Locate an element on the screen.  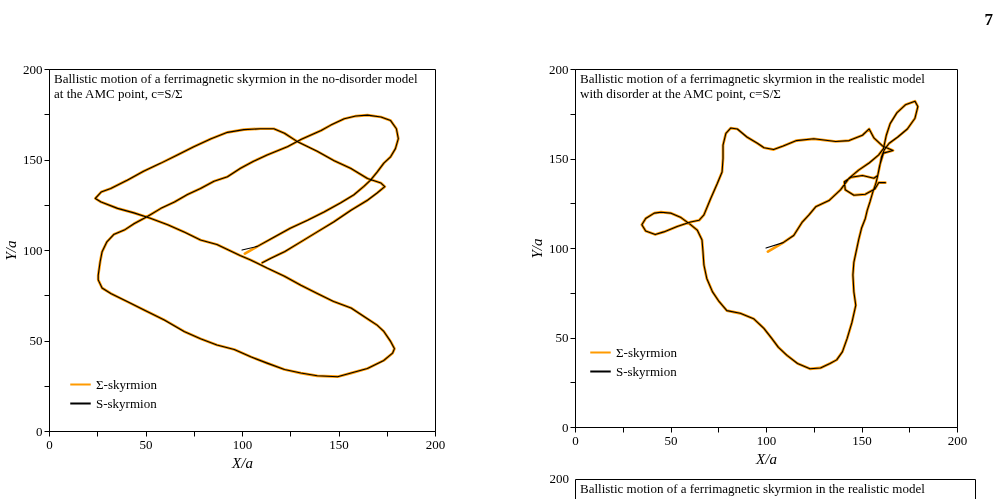
text: Ballistic motion of a ferrimagnetic skyrmion in the realistic model with disorder at the AMC point, c=S/Σ is located at coordinates (753, 86).